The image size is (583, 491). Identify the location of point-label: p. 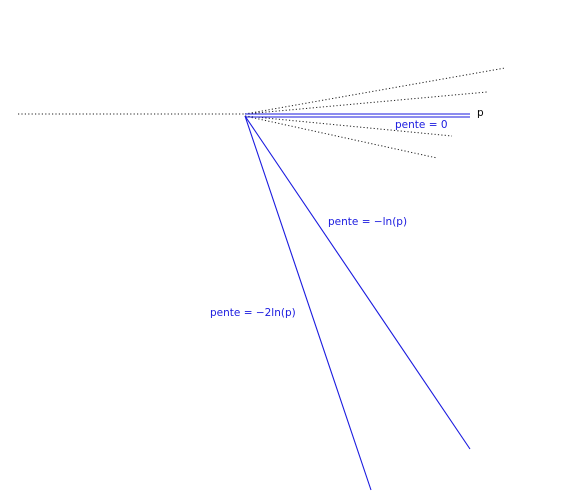
(480, 113).